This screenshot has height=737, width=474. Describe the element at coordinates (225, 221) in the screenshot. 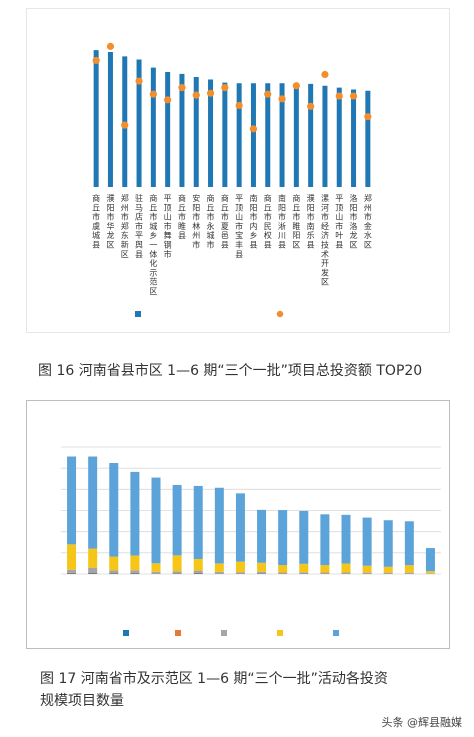

I see `x-category-label: 商丘市夏邑县` at that location.